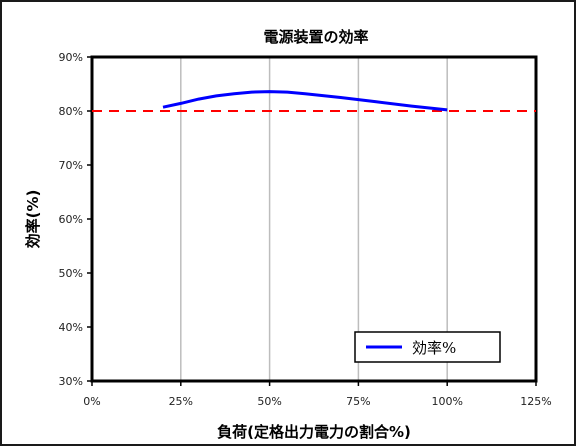 This screenshot has height=446, width=576. Describe the element at coordinates (446, 401) in the screenshot. I see `x-tick-label: 100%` at that location.